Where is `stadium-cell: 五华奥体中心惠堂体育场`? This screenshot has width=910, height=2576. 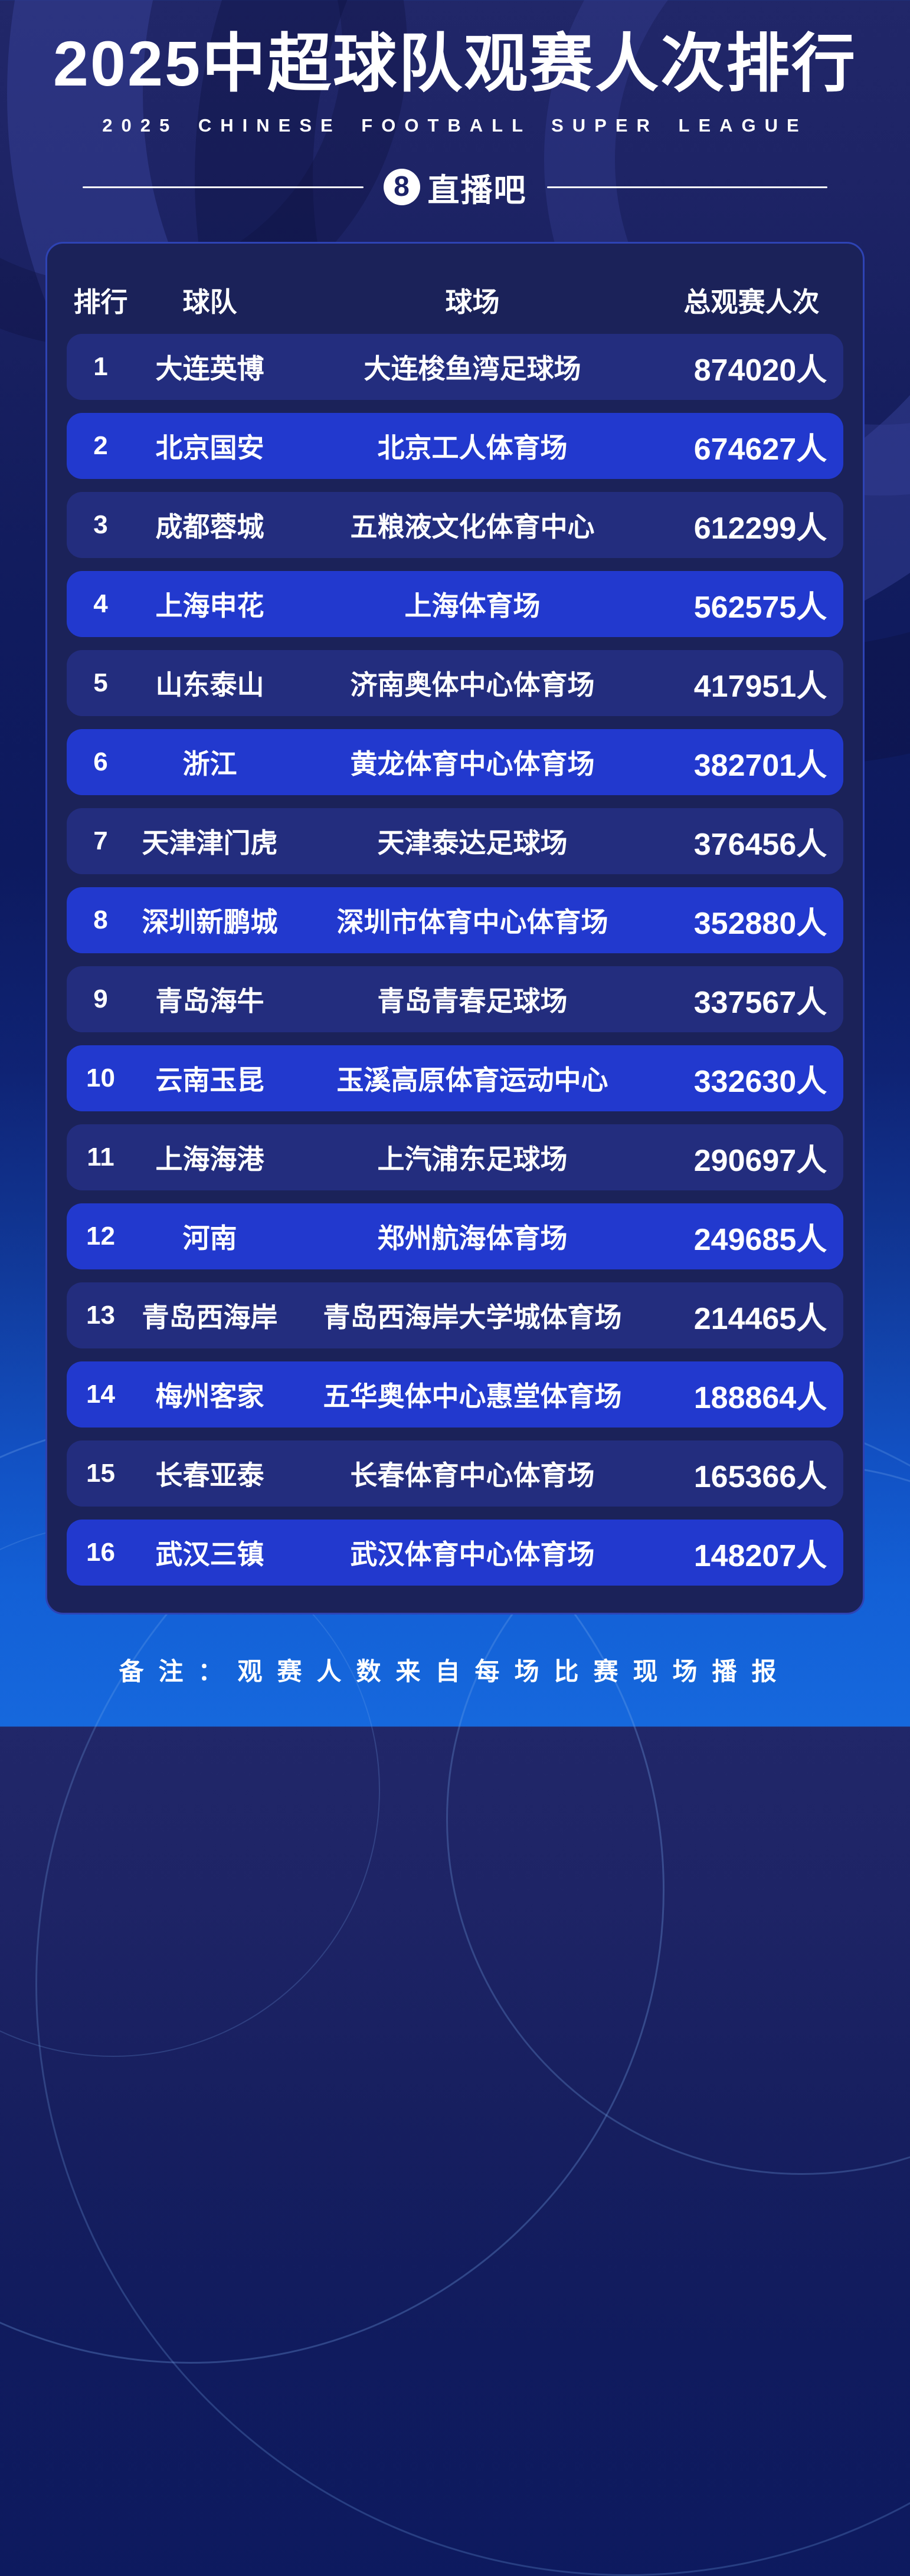 stadium-cell: 五华奥体中心惠堂体育场 is located at coordinates (473, 1396).